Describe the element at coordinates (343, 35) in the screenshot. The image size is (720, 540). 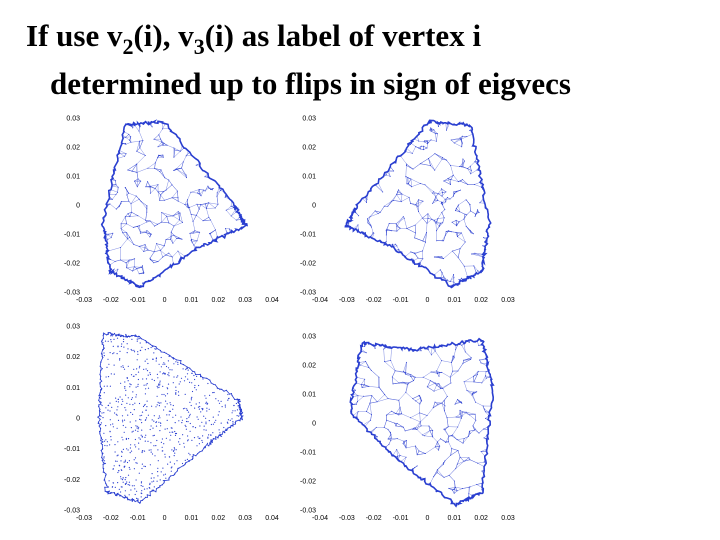
I see `title-text-post: (i) as label of vertex i` at that location.